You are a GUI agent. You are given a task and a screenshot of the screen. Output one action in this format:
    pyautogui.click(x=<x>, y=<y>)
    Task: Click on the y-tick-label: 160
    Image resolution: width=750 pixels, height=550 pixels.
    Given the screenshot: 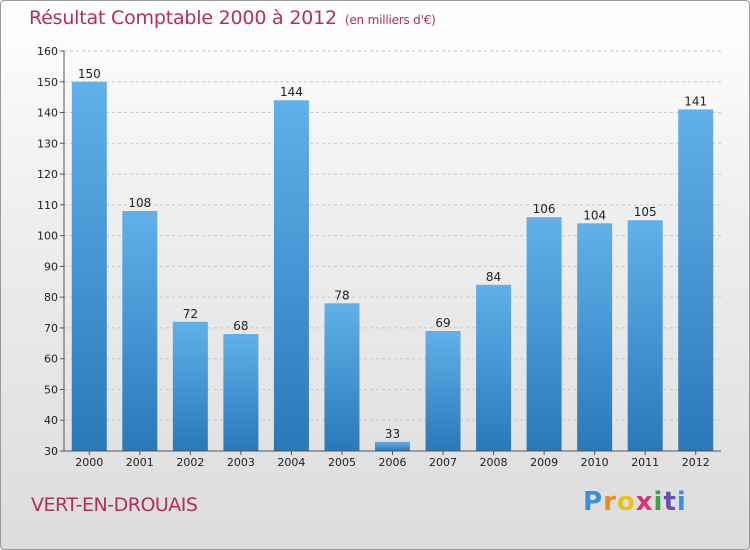 What is the action you would take?
    pyautogui.click(x=47, y=51)
    